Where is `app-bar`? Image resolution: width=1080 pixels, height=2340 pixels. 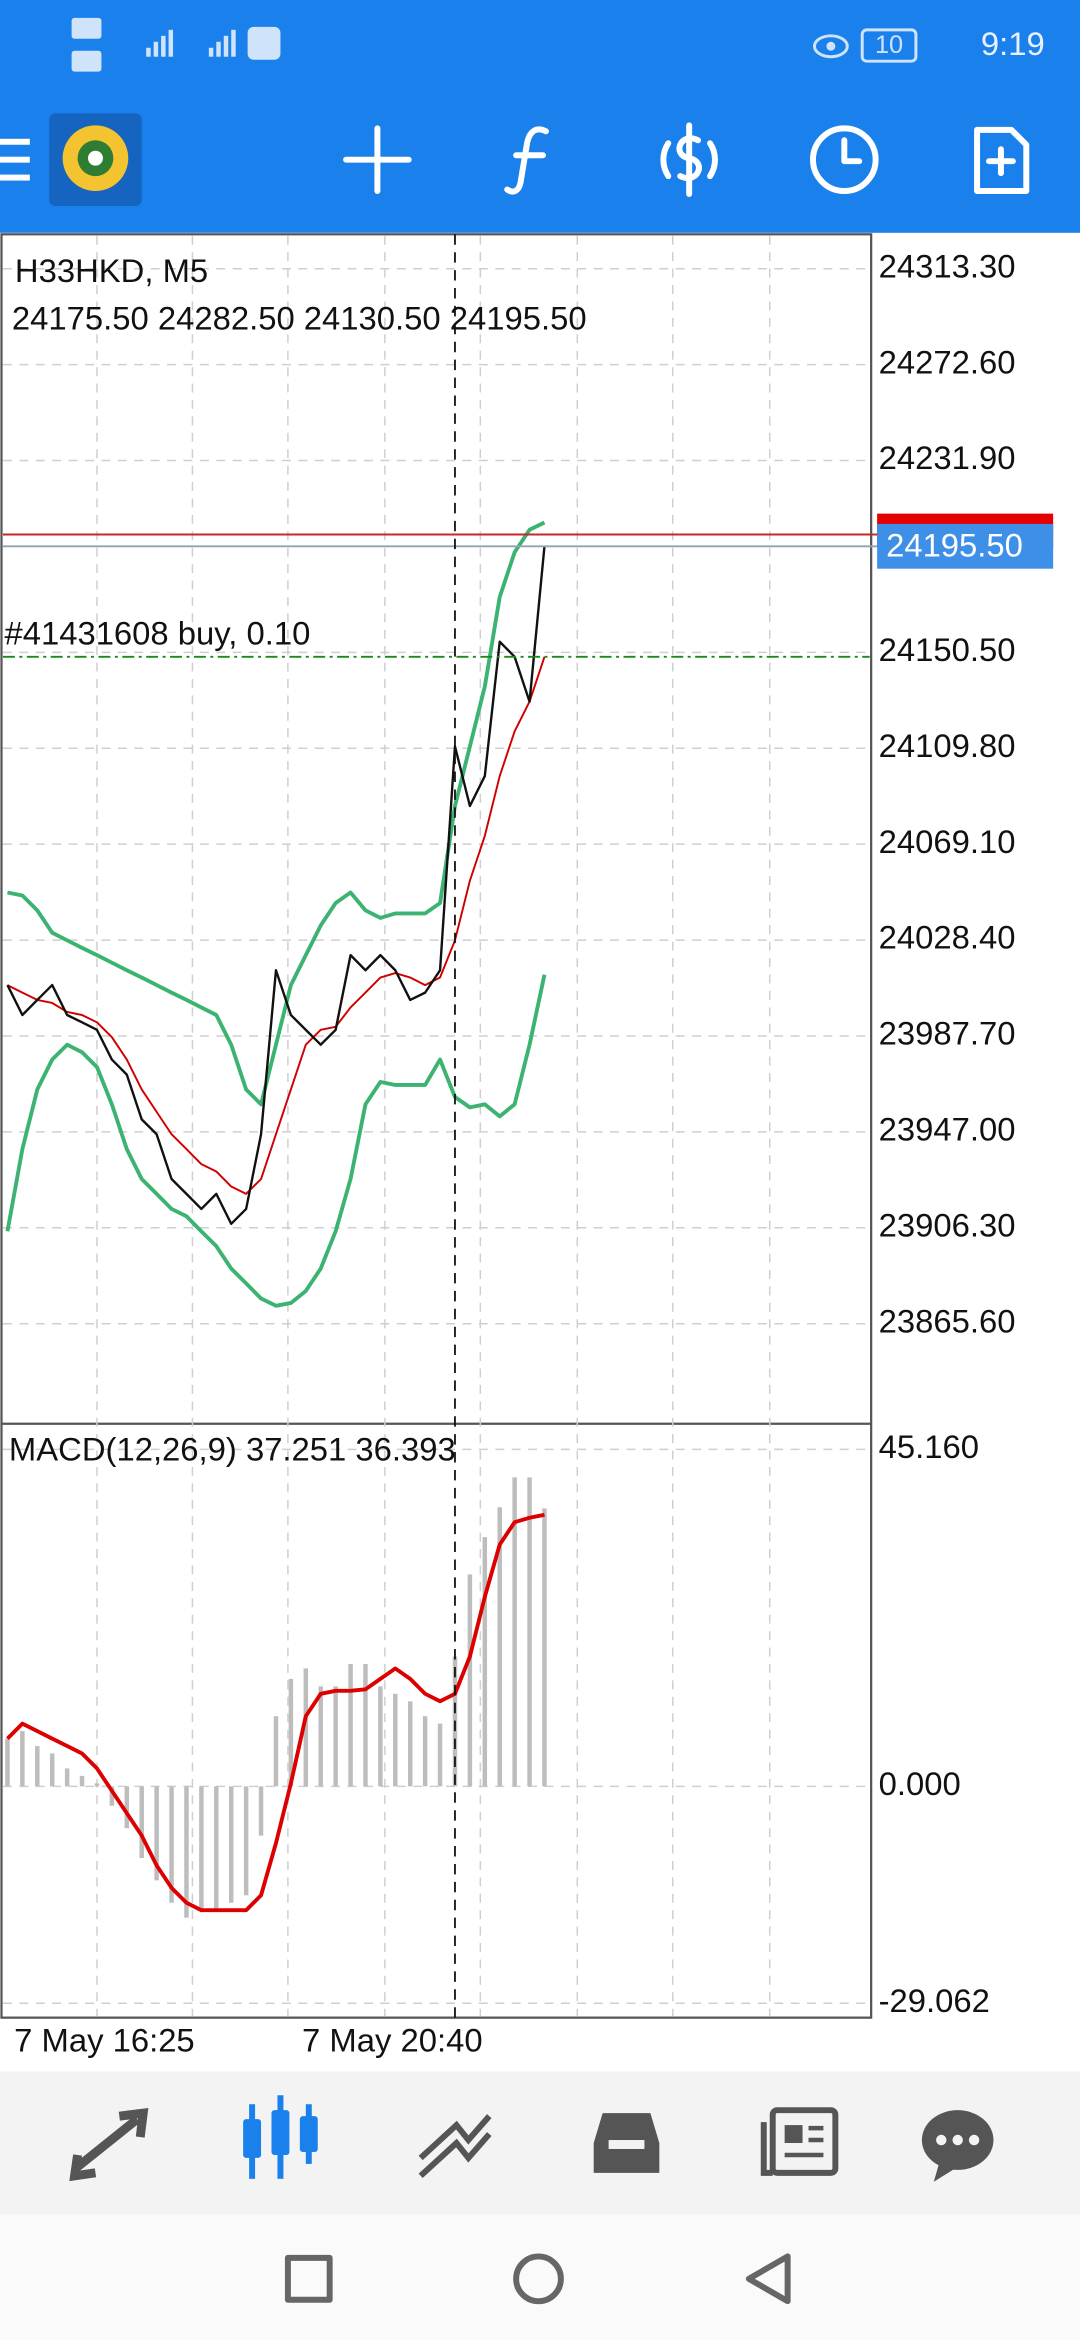
app-bar is located at coordinates (540, 116).